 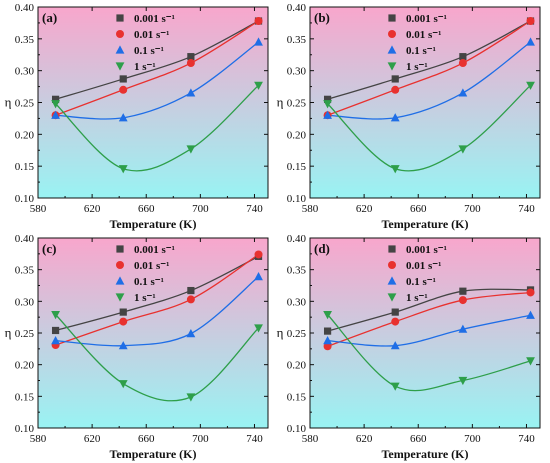 What do you see at coordinates (49, 17) in the screenshot?
I see `panel-label: (a)` at bounding box center [49, 17].